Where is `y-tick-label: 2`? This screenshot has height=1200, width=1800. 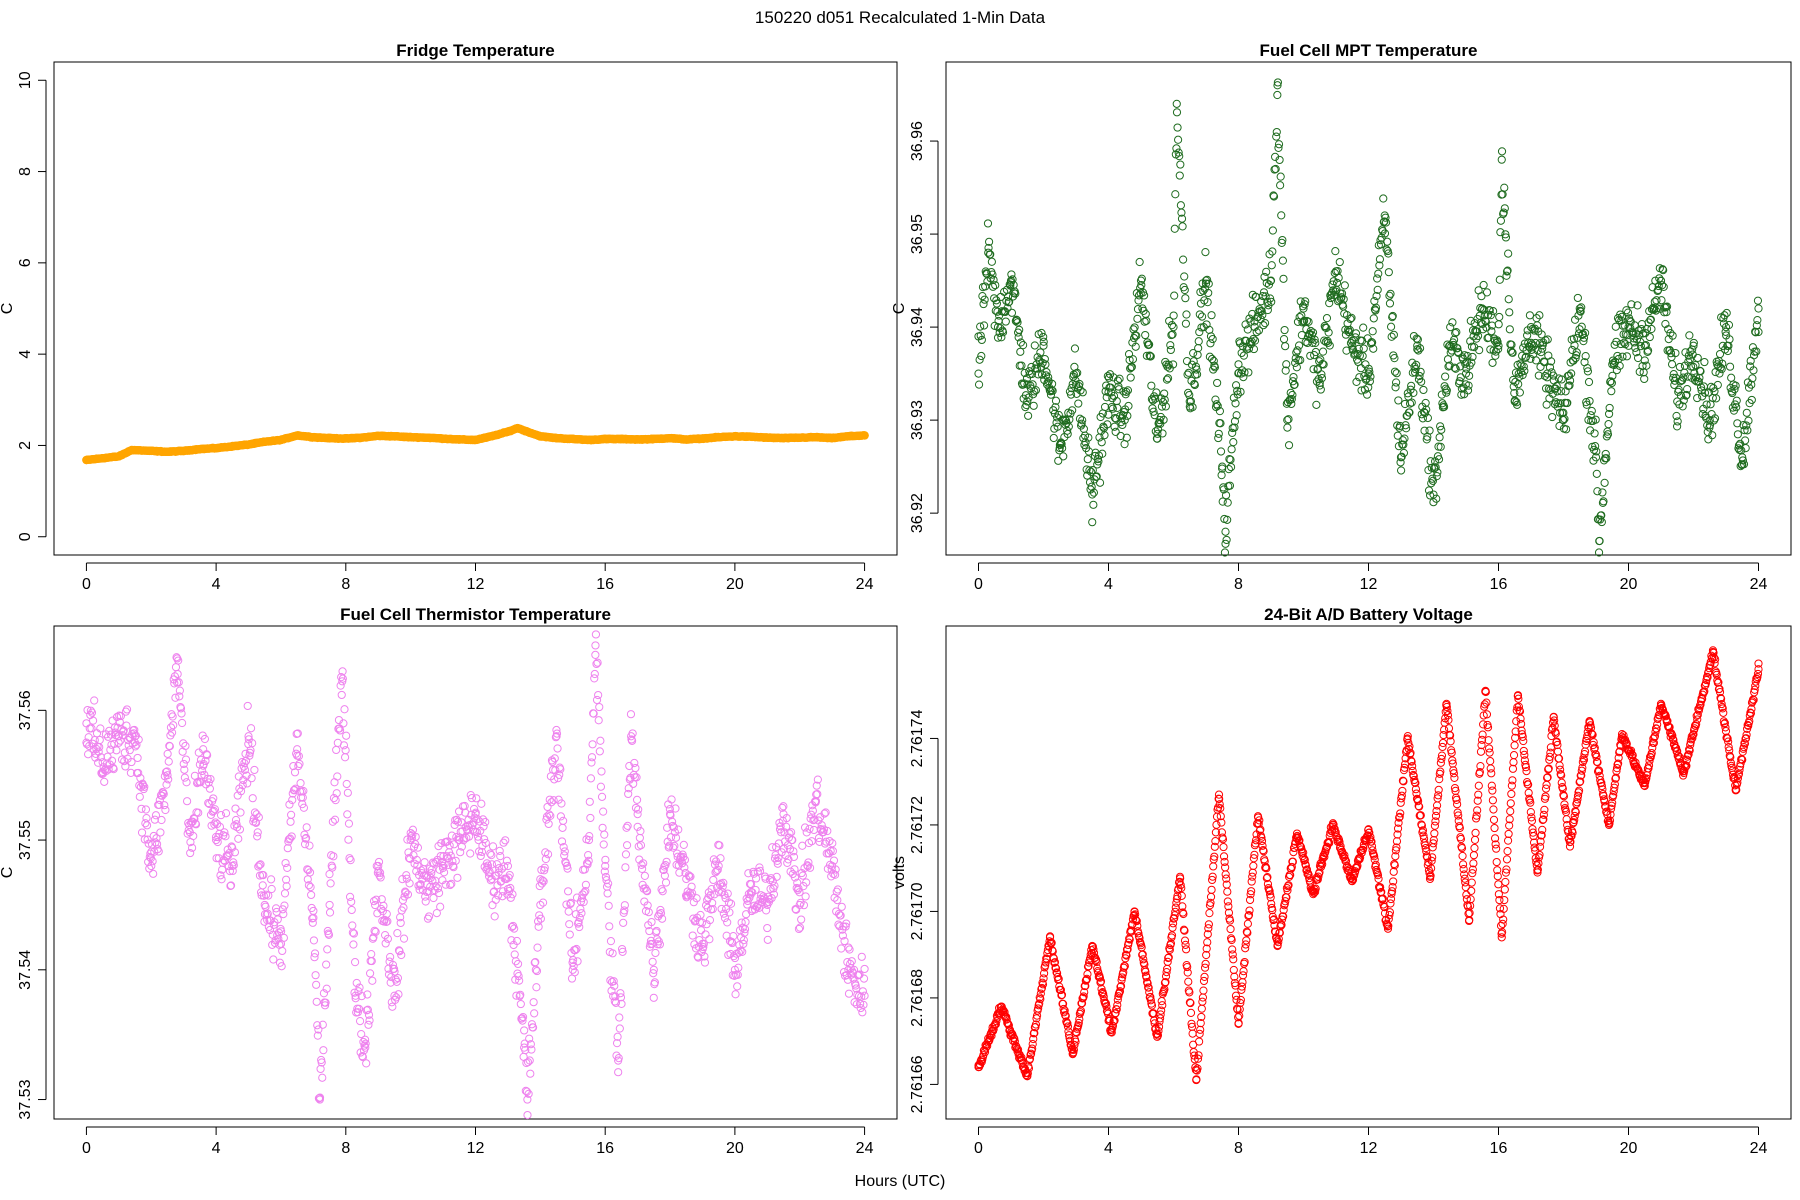 y-tick-label: 2 is located at coordinates (25, 445).